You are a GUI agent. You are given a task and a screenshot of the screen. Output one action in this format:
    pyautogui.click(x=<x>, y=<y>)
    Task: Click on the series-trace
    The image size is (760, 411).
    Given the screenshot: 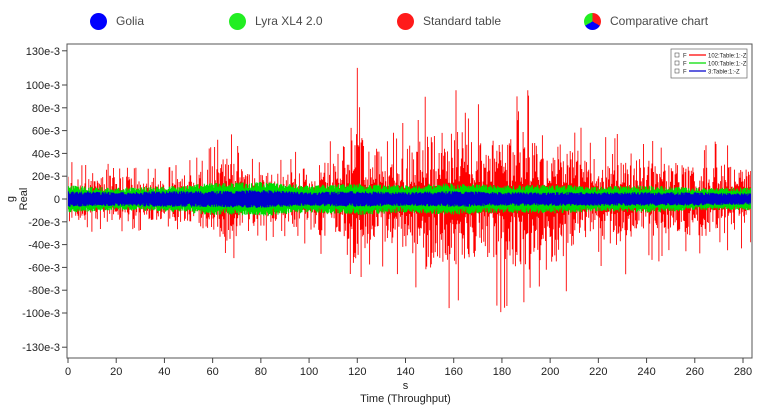 What is the action you would take?
    pyautogui.click(x=409, y=199)
    